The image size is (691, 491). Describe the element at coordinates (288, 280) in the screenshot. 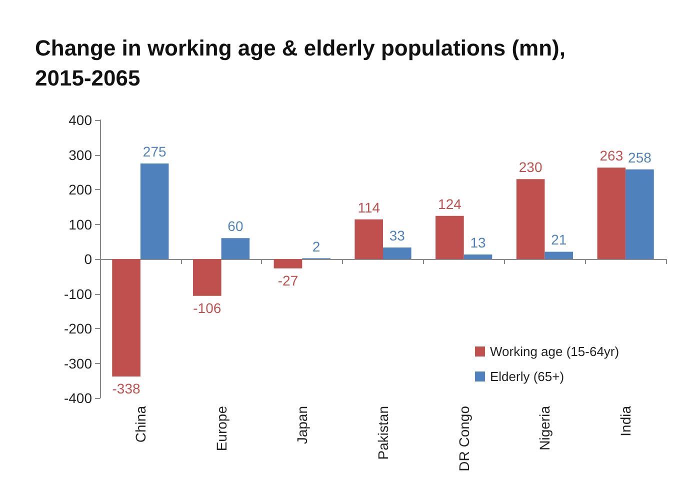

I see `data-label: -27` at that location.